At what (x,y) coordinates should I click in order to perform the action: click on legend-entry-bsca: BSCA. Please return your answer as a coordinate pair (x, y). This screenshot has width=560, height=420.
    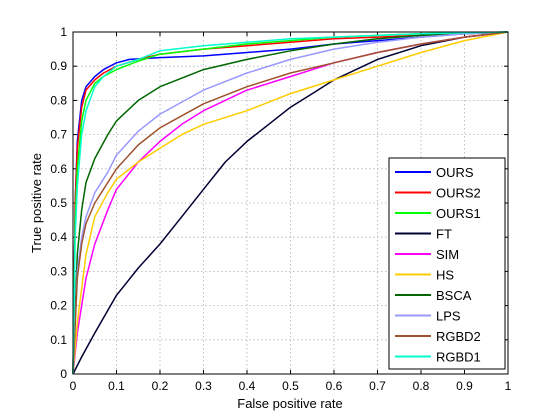
    Looking at the image, I should click on (433, 295).